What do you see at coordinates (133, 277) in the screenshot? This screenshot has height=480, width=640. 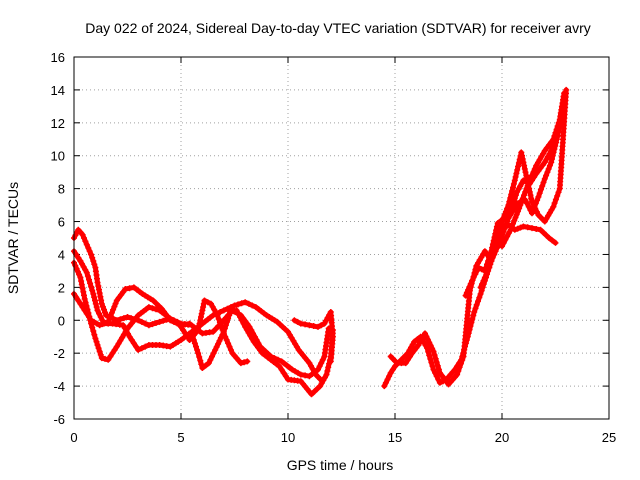 I see `series-band` at bounding box center [133, 277].